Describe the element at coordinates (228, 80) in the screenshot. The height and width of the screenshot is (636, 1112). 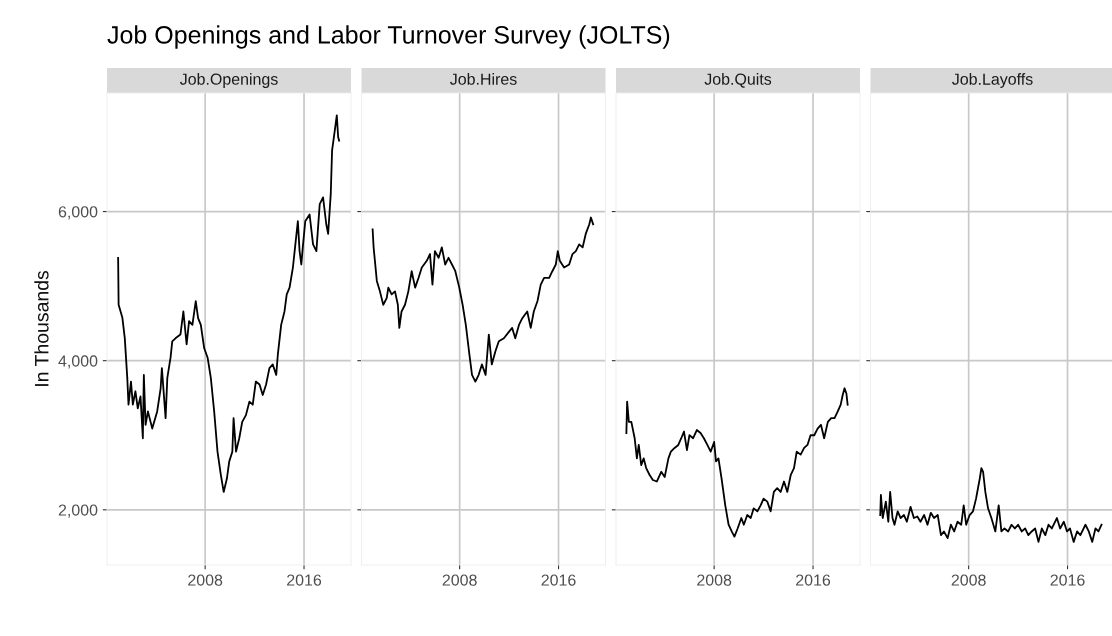
I see `chart-subtitle: Job.Openings` at that location.